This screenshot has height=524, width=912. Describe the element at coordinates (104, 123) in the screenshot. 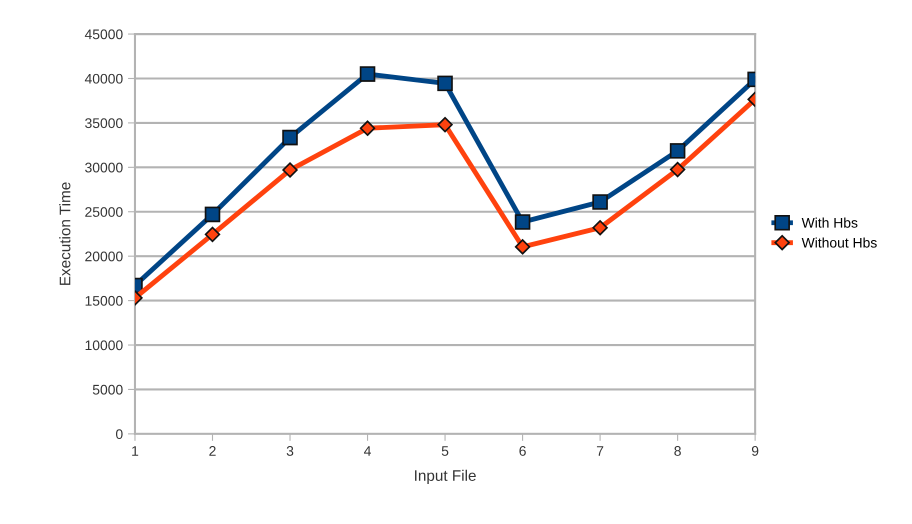

I see `y-tick-label: 35000` at that location.